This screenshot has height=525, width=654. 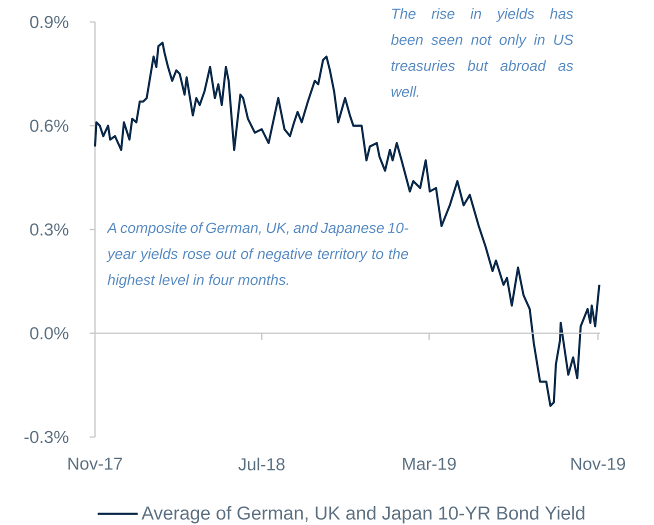 I want to click on x-tick-label: Mar-19, so click(x=429, y=464).